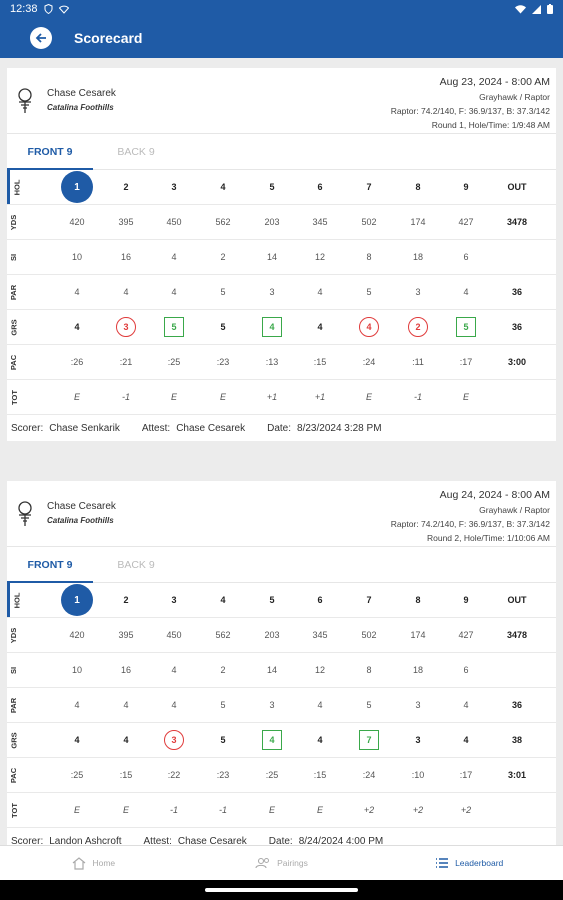 The image size is (563, 900). I want to click on cell-tot-9: E, so click(465, 397).